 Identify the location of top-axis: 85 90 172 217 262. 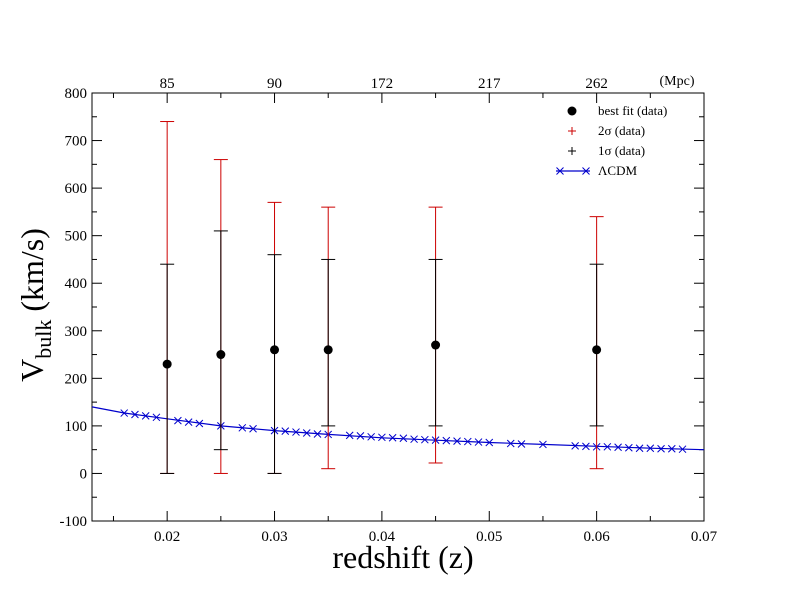
(384, 84).